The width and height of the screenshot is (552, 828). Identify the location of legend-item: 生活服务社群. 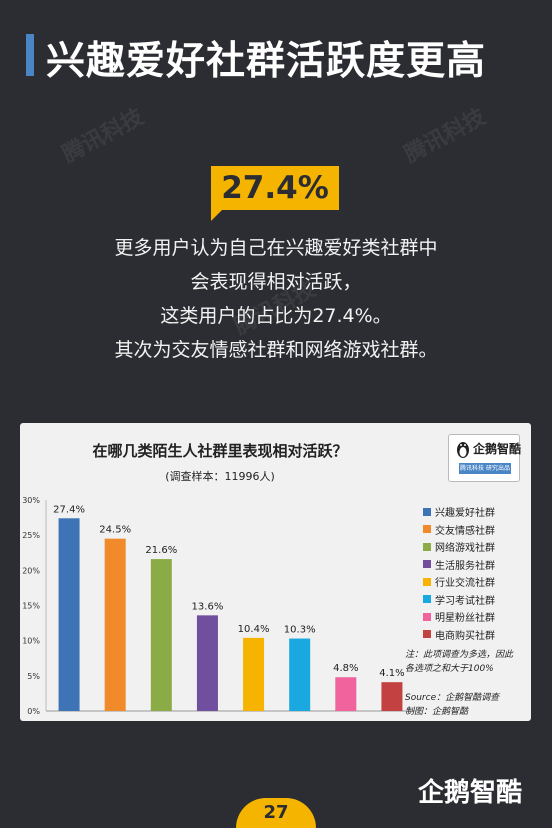
(459, 565).